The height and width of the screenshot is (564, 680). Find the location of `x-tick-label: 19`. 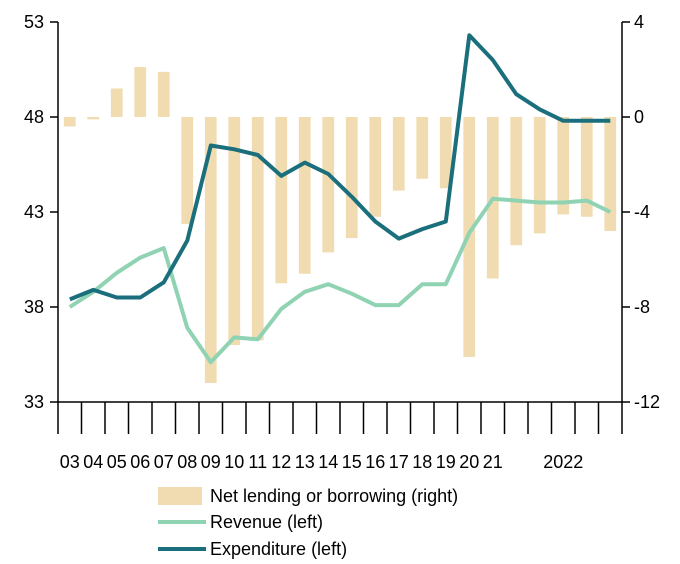

x-tick-label: 19 is located at coordinates (446, 462).